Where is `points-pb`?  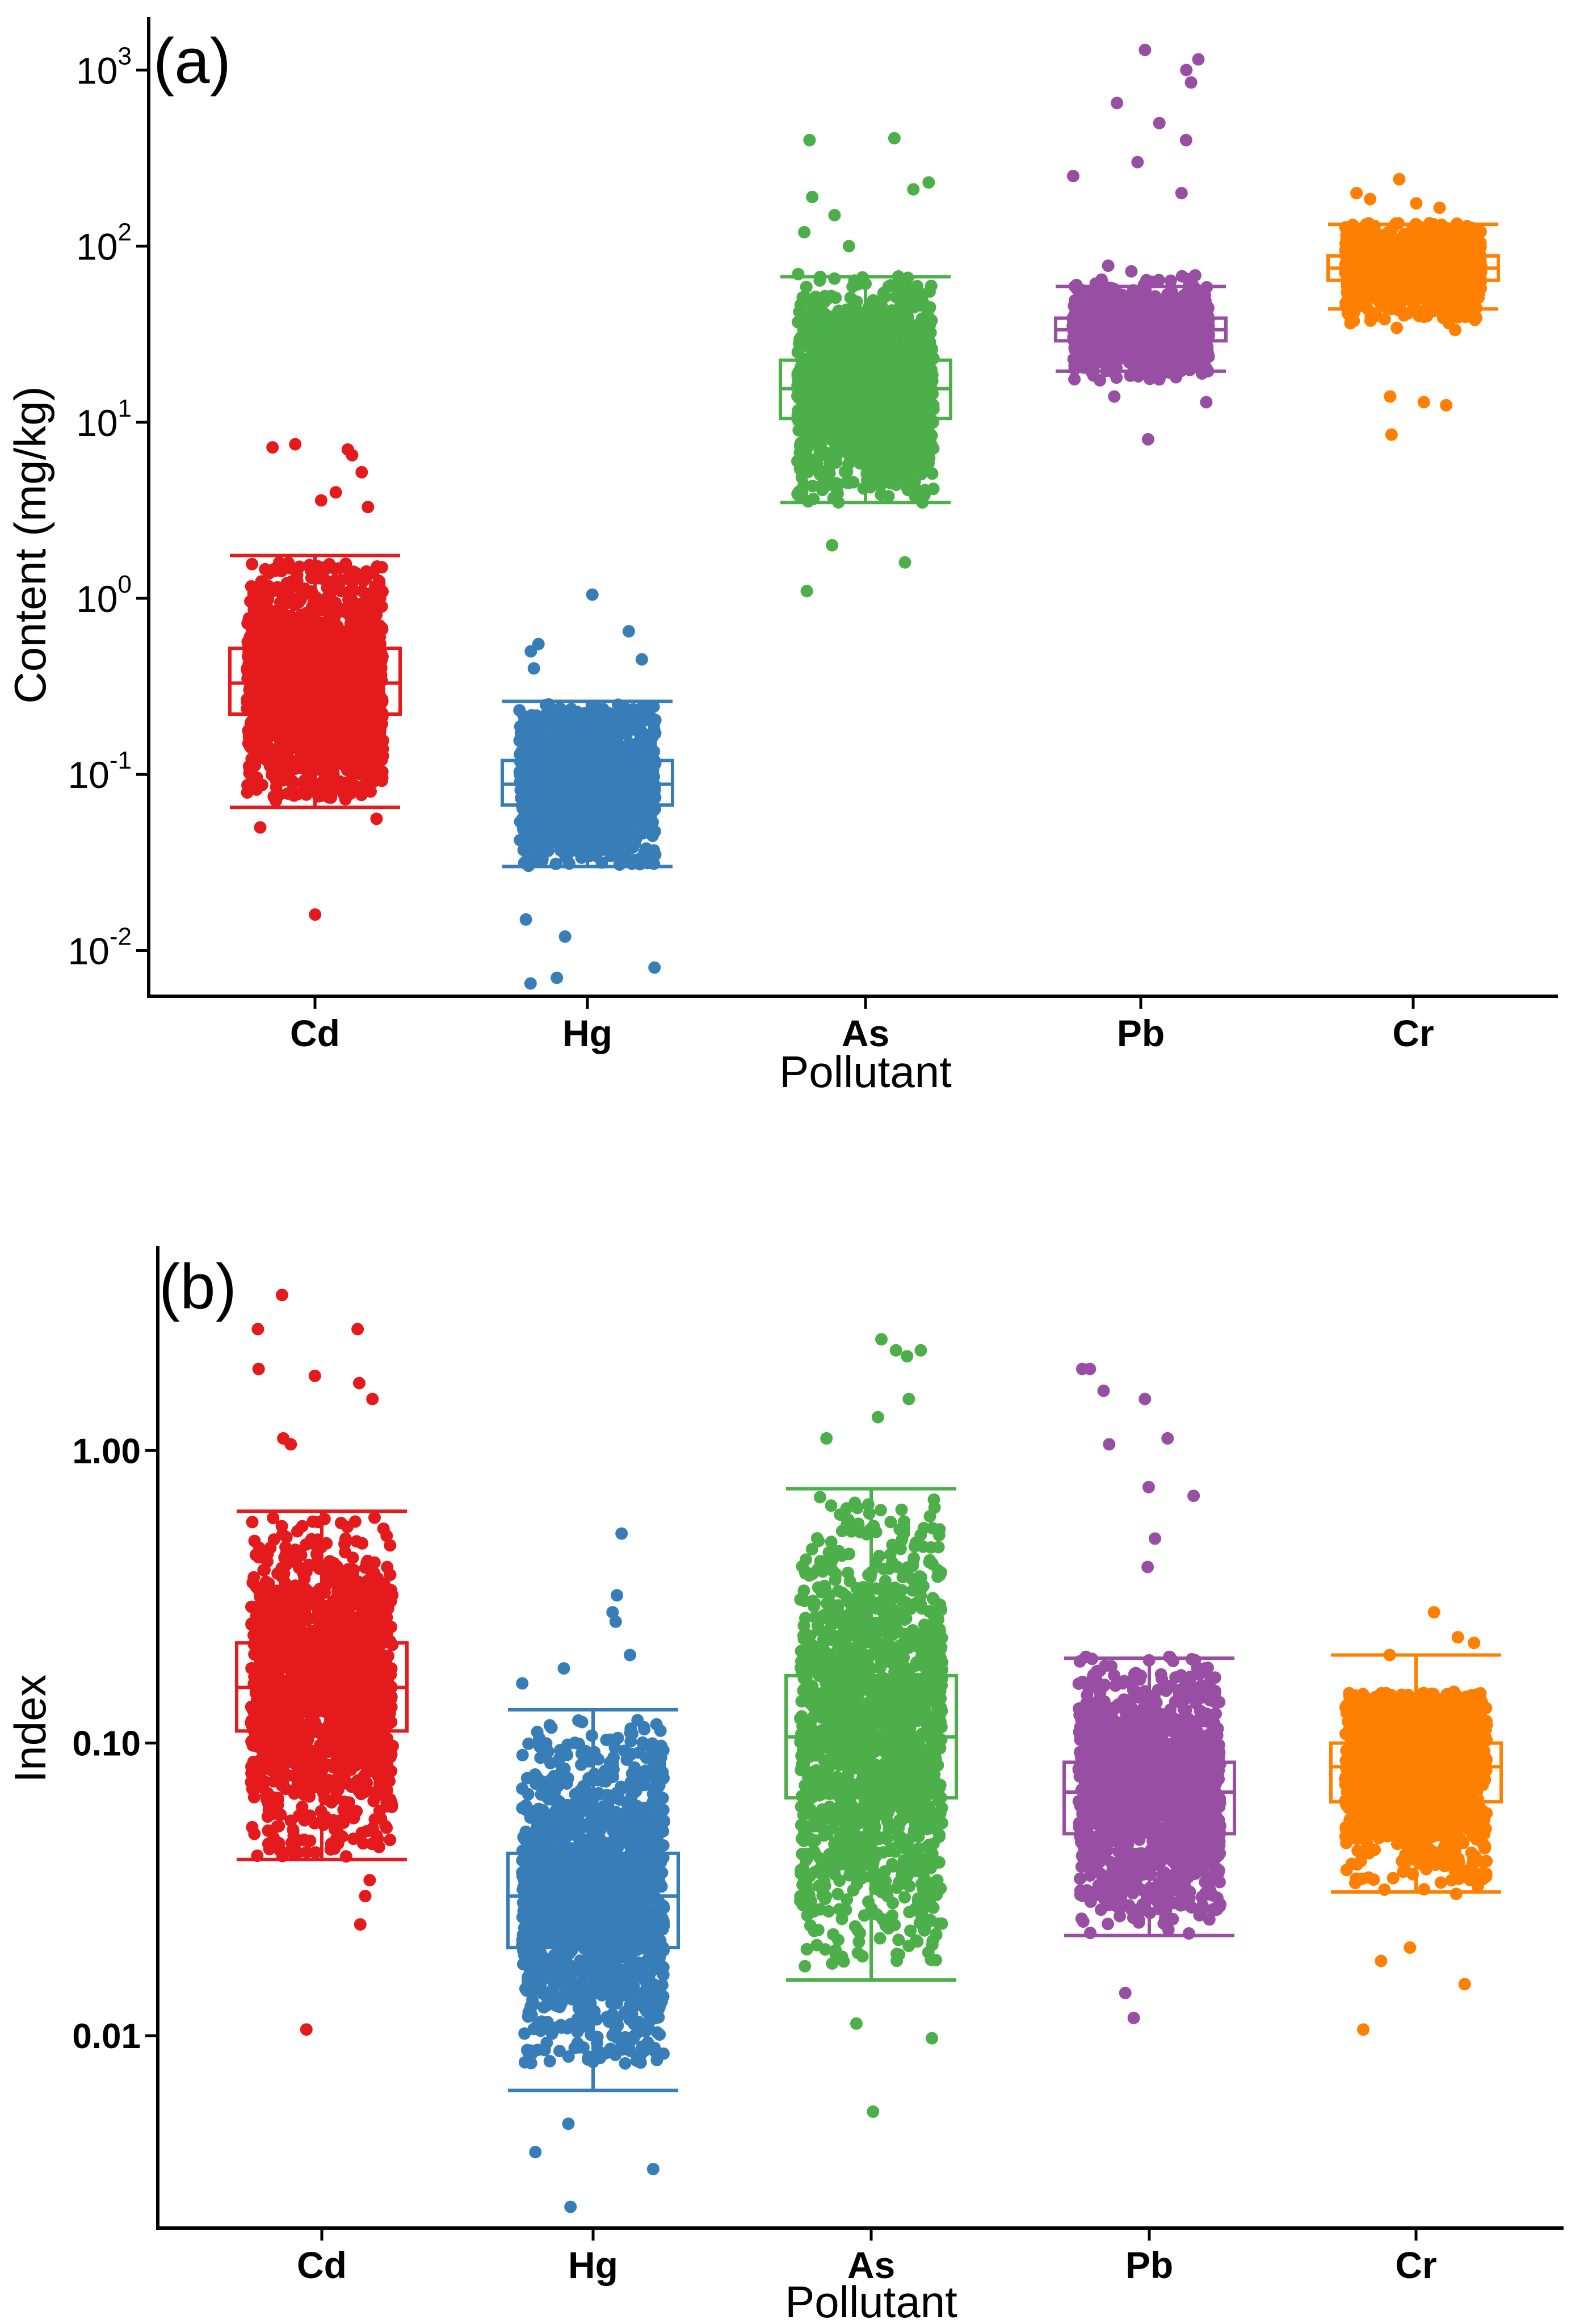
points-pb is located at coordinates (1140, 245).